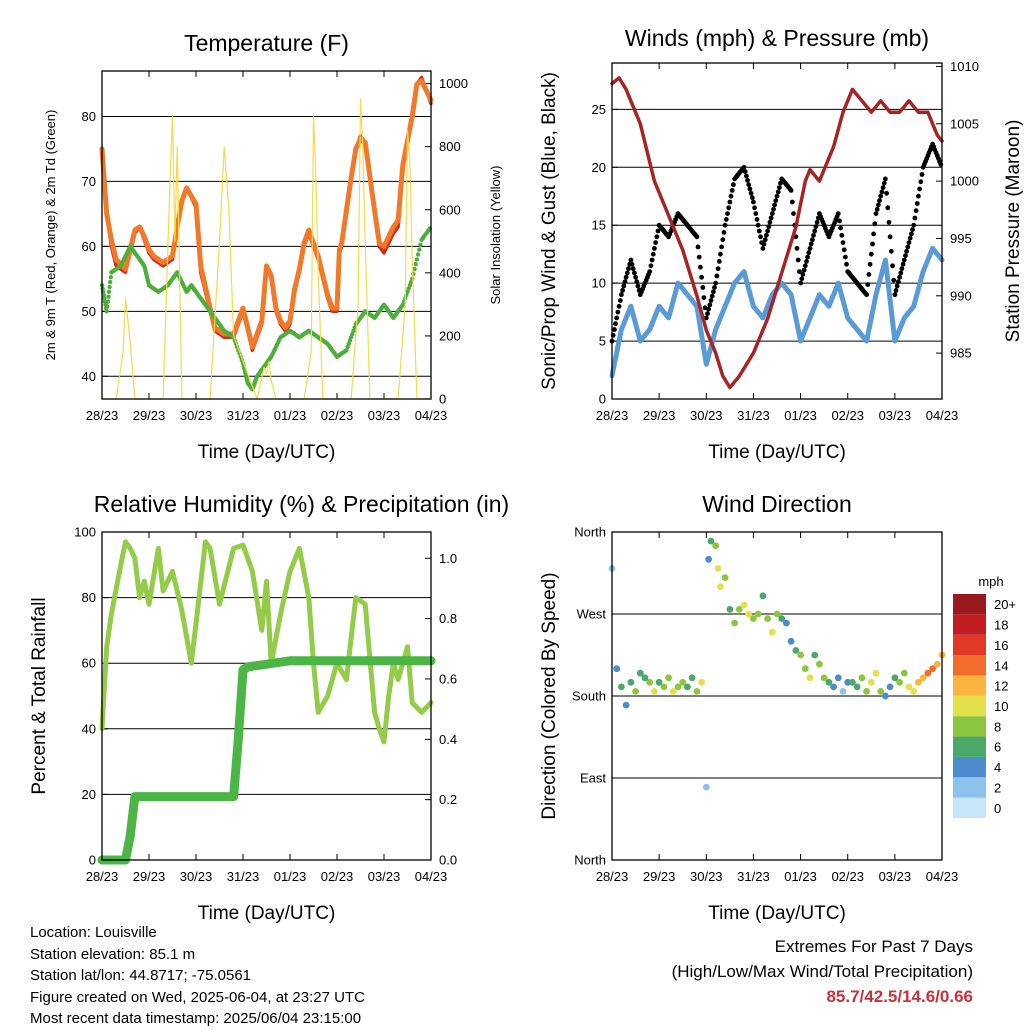  I want to click on rh-xlabel: Time (Day/UTC), so click(267, 913).